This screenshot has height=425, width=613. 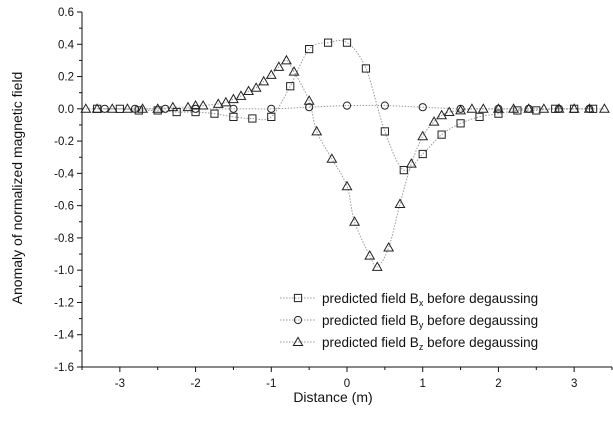 I want to click on x-tick-label: 2, so click(x=498, y=384).